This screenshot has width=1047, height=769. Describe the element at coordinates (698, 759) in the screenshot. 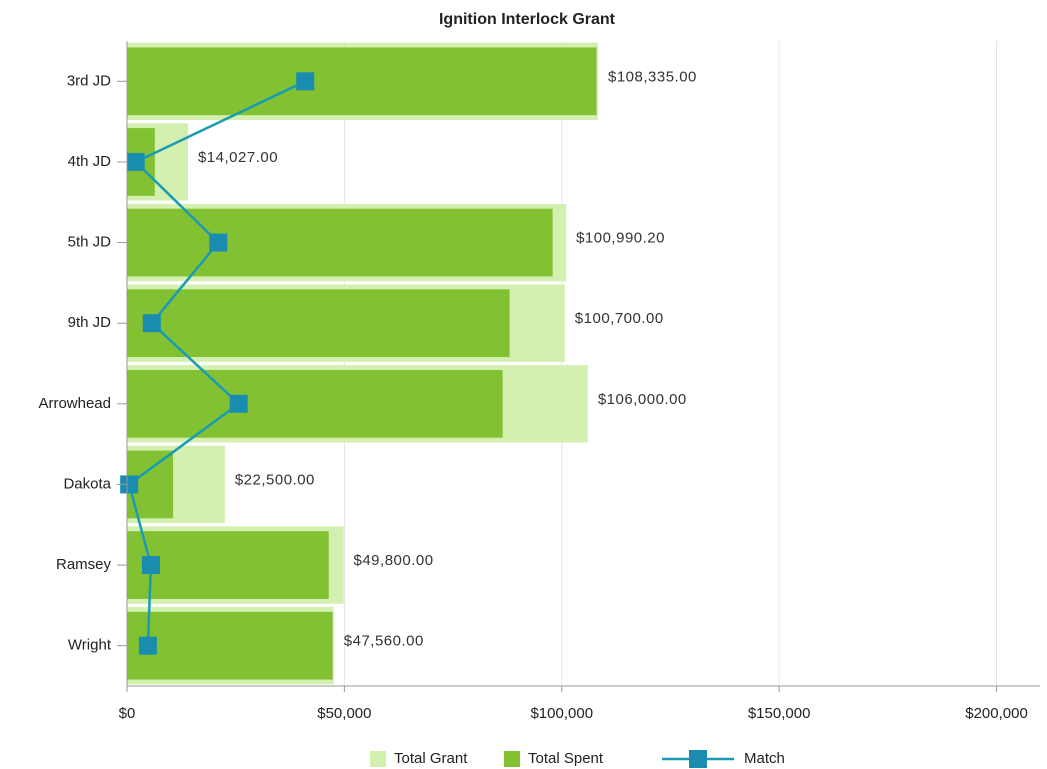

I see `legend-marker` at that location.